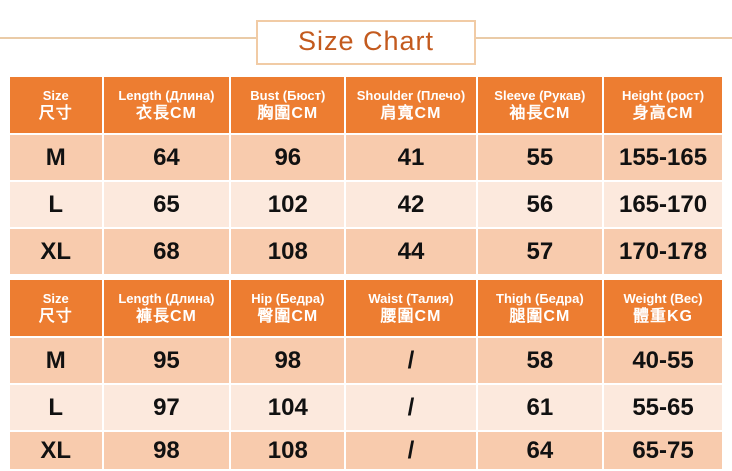  Describe the element at coordinates (166, 251) in the screenshot. I see `value-cell: 68` at that location.